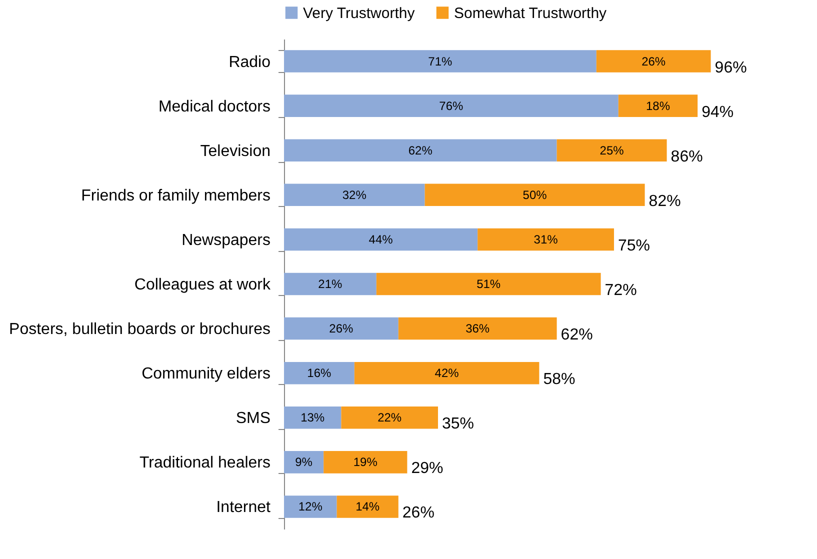 Image resolution: width=817 pixels, height=559 pixels. What do you see at coordinates (427, 469) in the screenshot?
I see `total-label: 29%` at bounding box center [427, 469].